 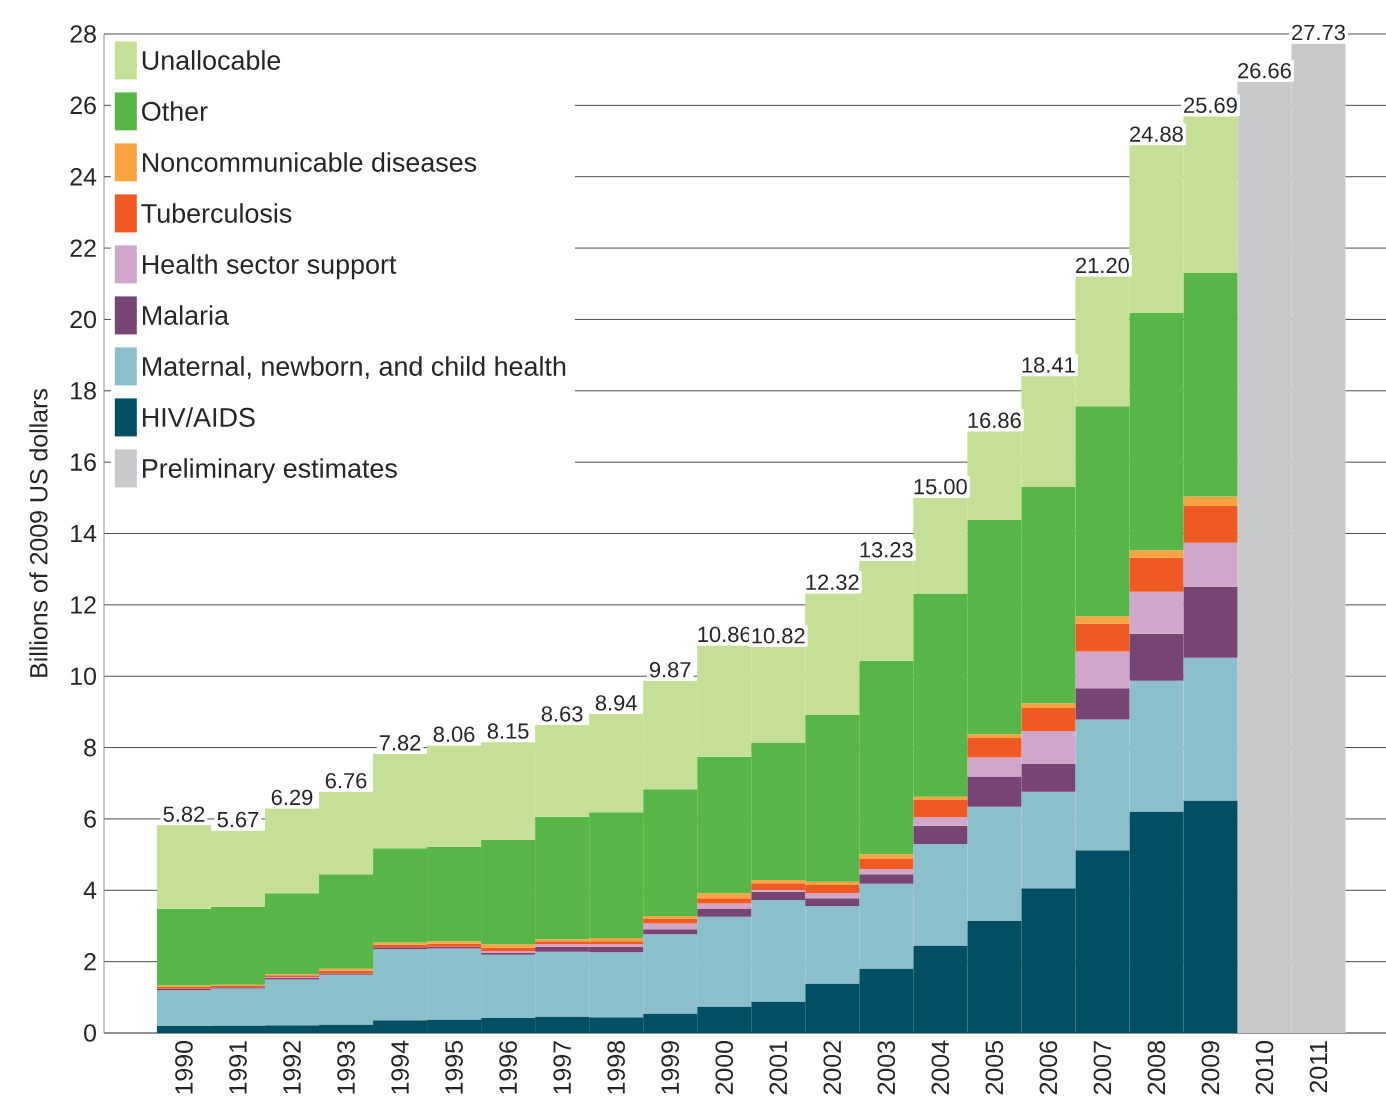 What do you see at coordinates (90, 961) in the screenshot?
I see `y-tick-label: 2` at bounding box center [90, 961].